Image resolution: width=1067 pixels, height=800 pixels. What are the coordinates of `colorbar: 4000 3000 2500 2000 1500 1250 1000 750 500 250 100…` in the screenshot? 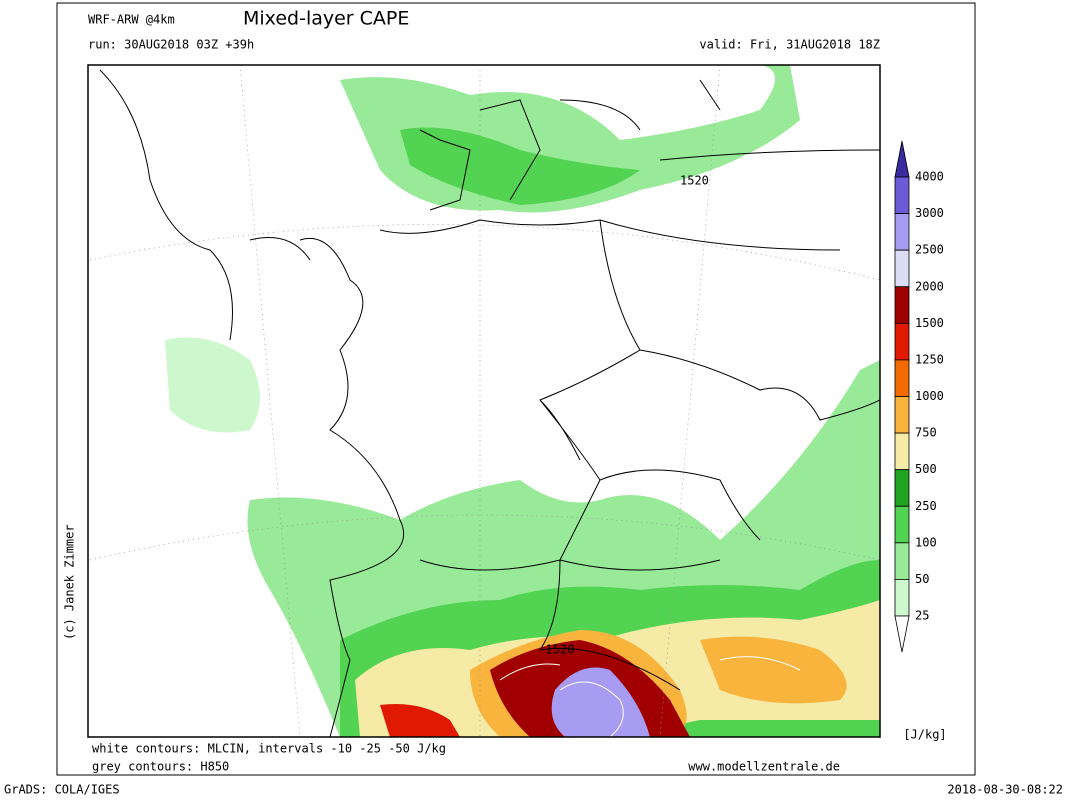 It's located at (919, 396).